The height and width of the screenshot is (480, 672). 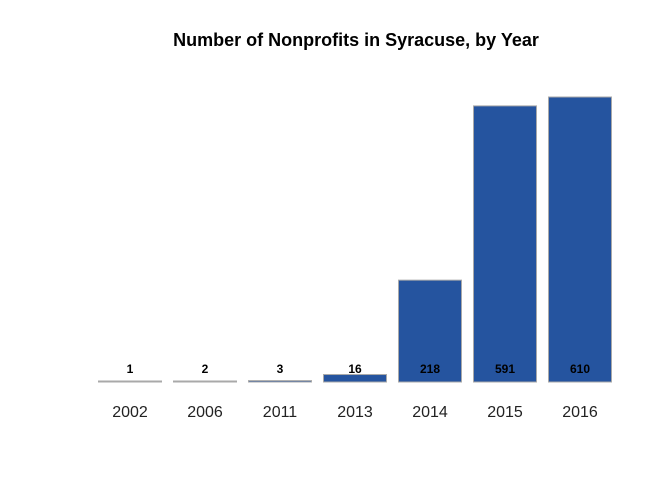 What do you see at coordinates (130, 412) in the screenshot?
I see `x-tick-label-2002: 2002` at bounding box center [130, 412].